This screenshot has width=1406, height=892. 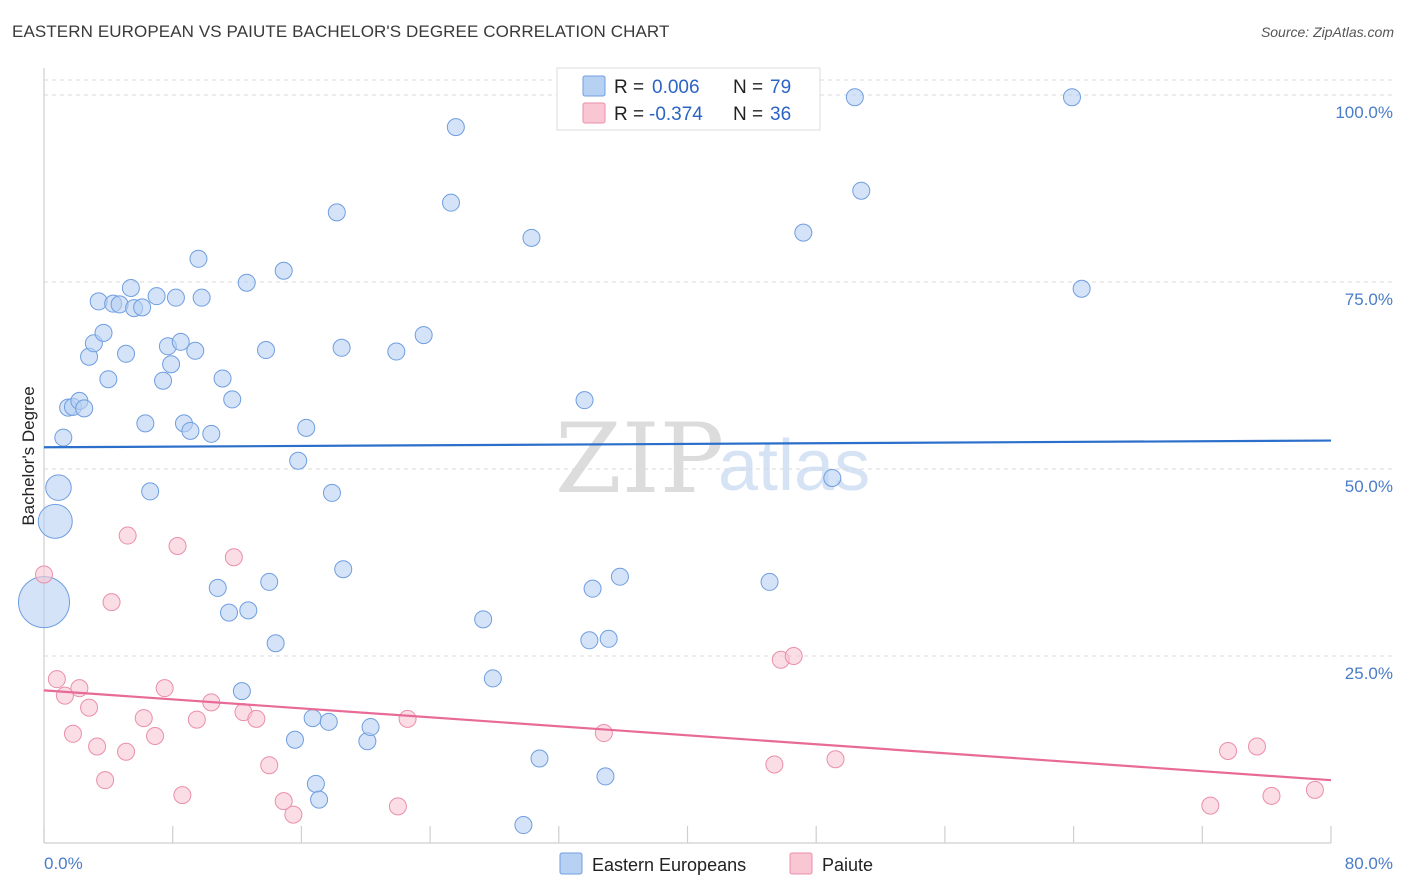 I want to click on y-tick-label: 75.0%, so click(x=1369, y=299).